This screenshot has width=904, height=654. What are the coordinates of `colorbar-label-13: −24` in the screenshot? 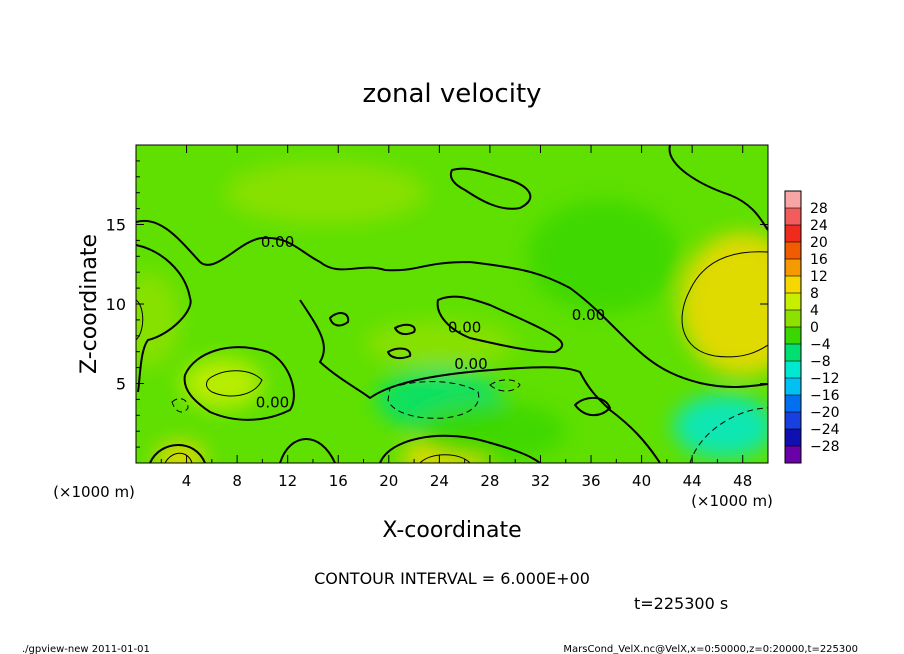 It's located at (825, 430).